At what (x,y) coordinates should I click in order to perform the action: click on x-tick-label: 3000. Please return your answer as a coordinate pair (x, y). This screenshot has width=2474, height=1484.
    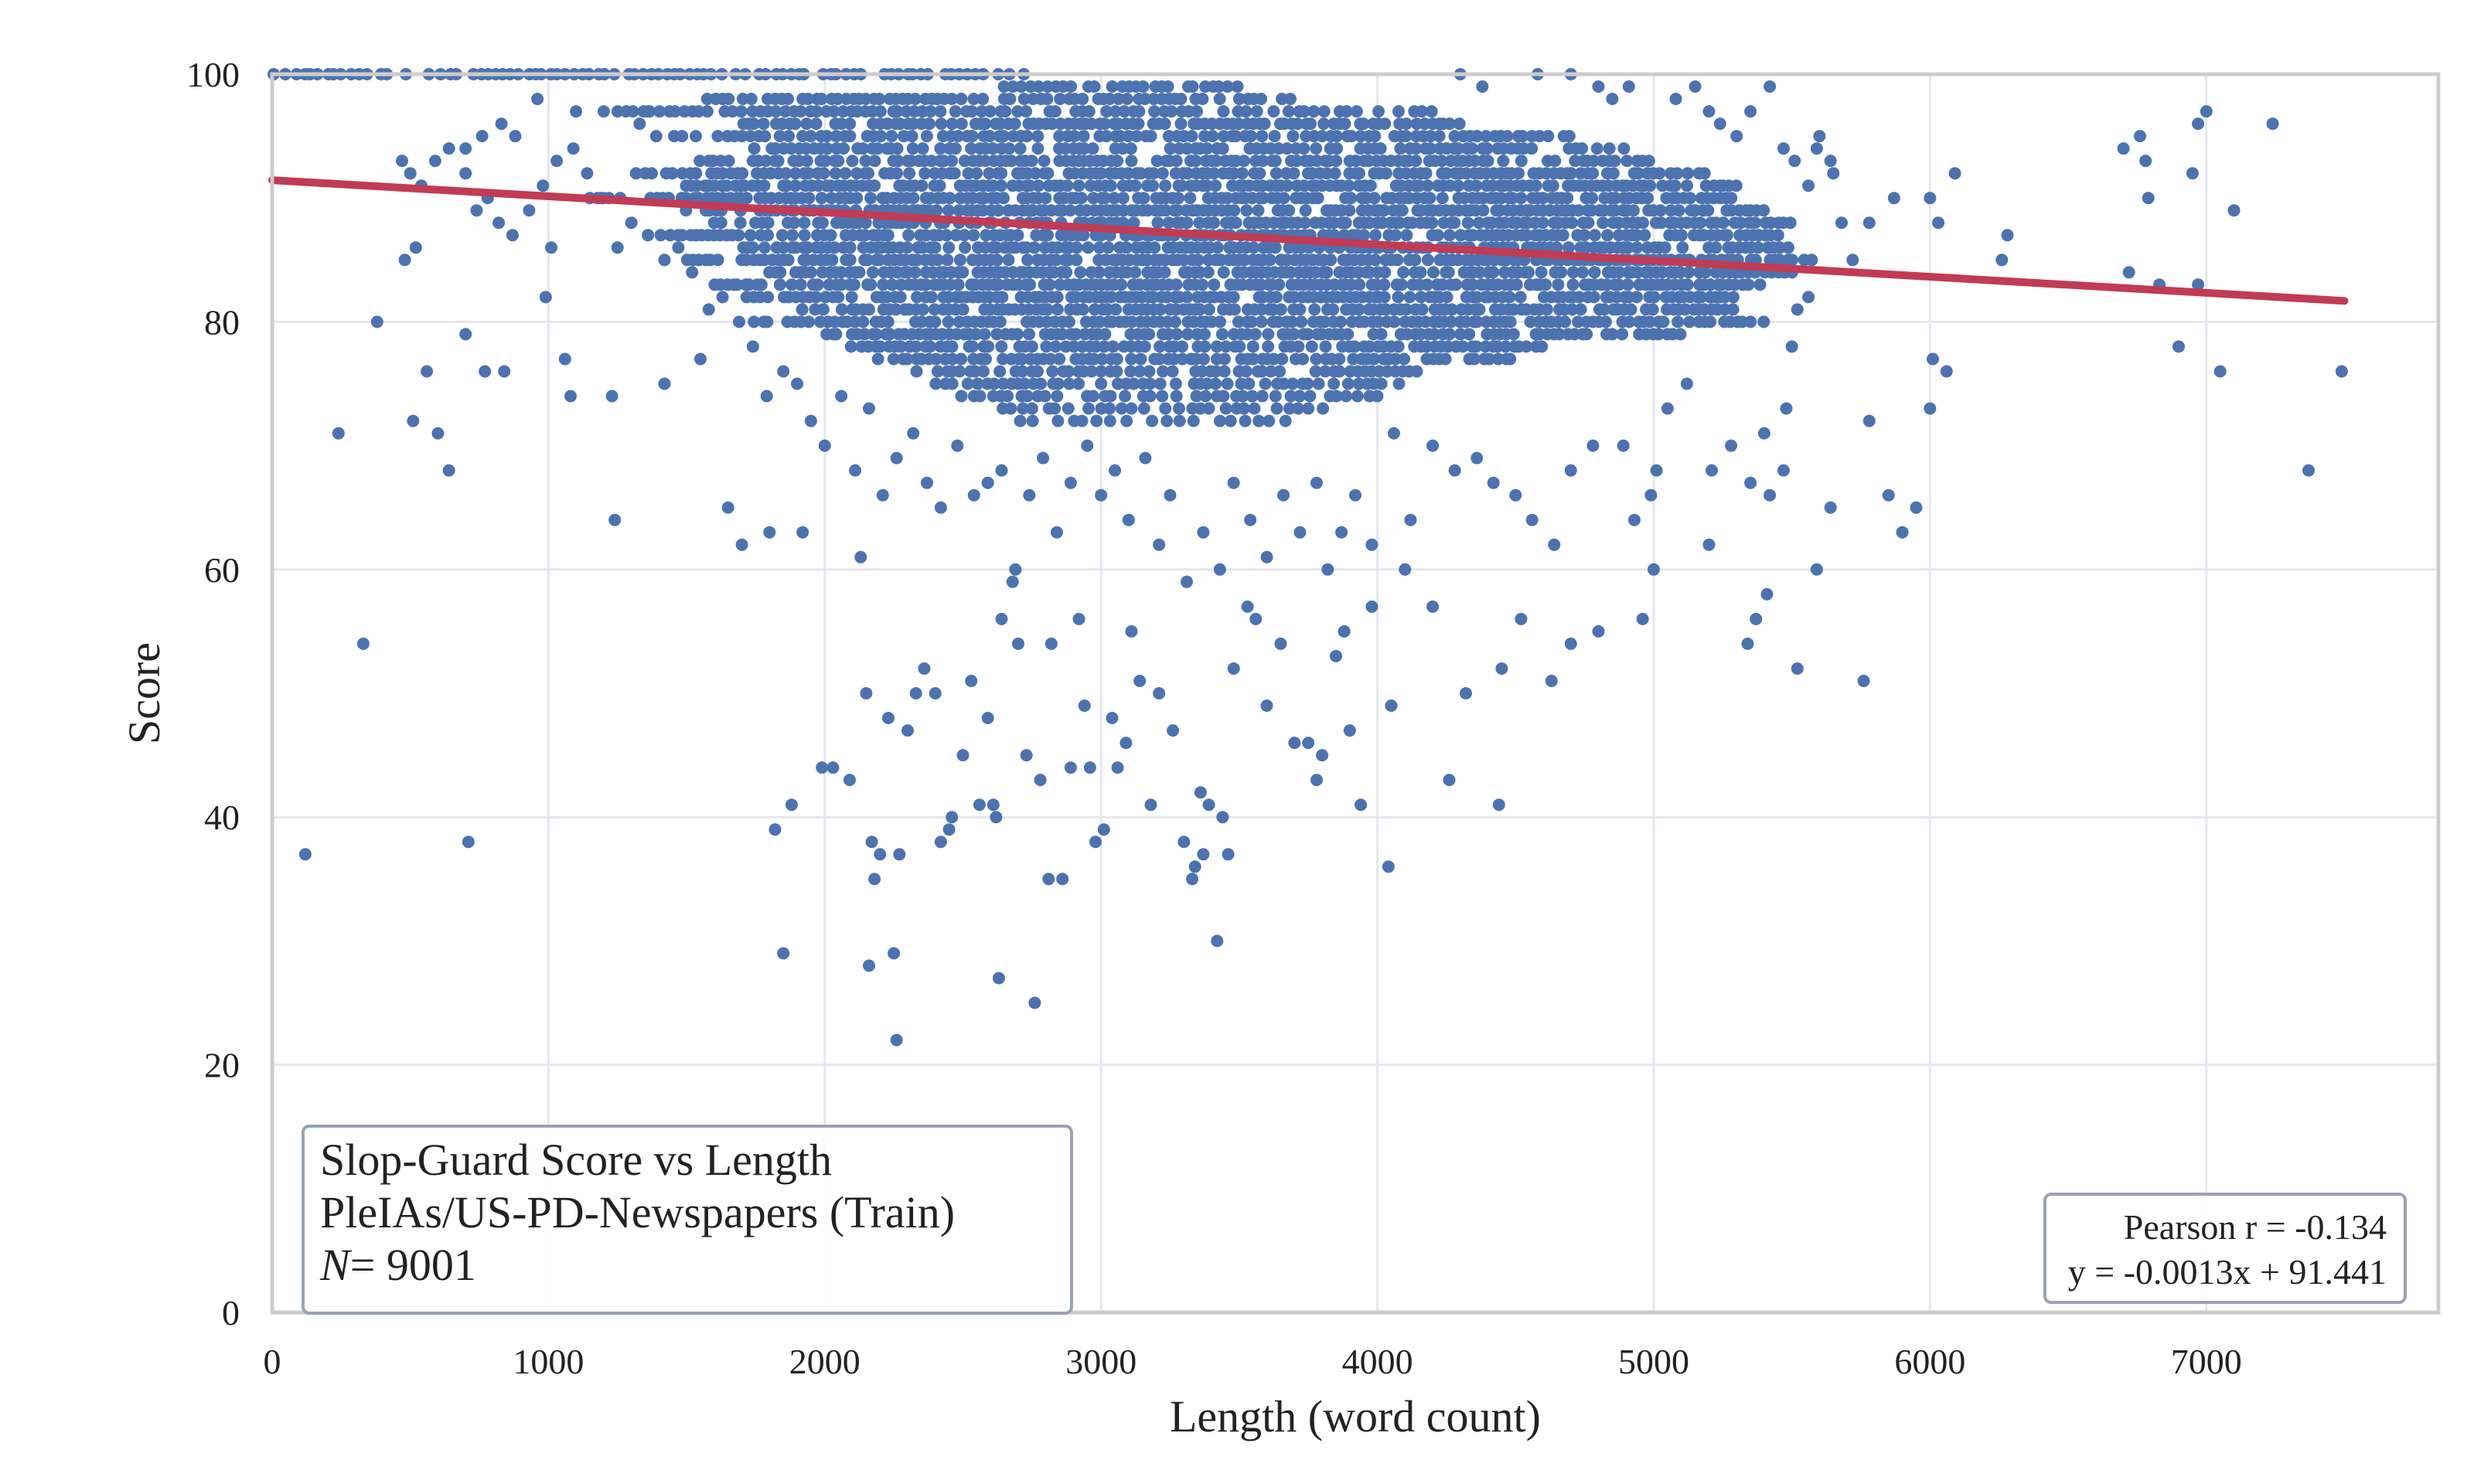
    Looking at the image, I should click on (1100, 1361).